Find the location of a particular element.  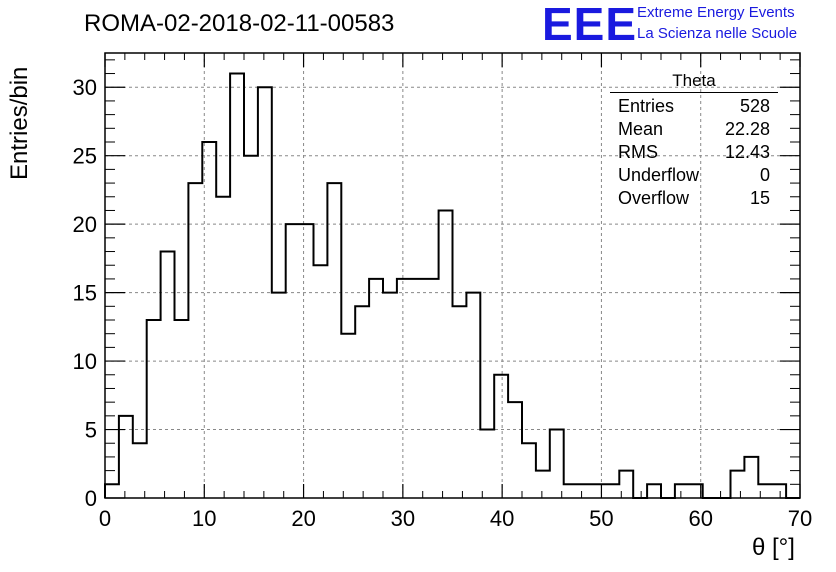

stats-row-mean: Mean 22.28 is located at coordinates (694, 129).